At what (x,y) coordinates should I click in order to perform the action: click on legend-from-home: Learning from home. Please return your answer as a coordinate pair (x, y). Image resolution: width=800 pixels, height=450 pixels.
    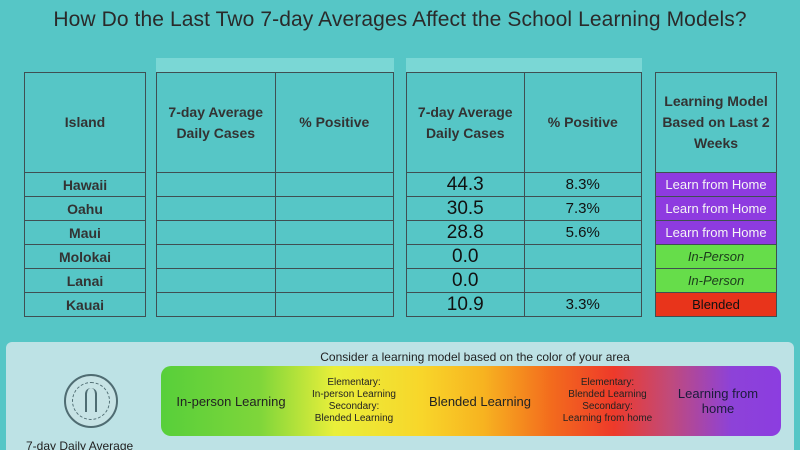
    Looking at the image, I should click on (718, 401).